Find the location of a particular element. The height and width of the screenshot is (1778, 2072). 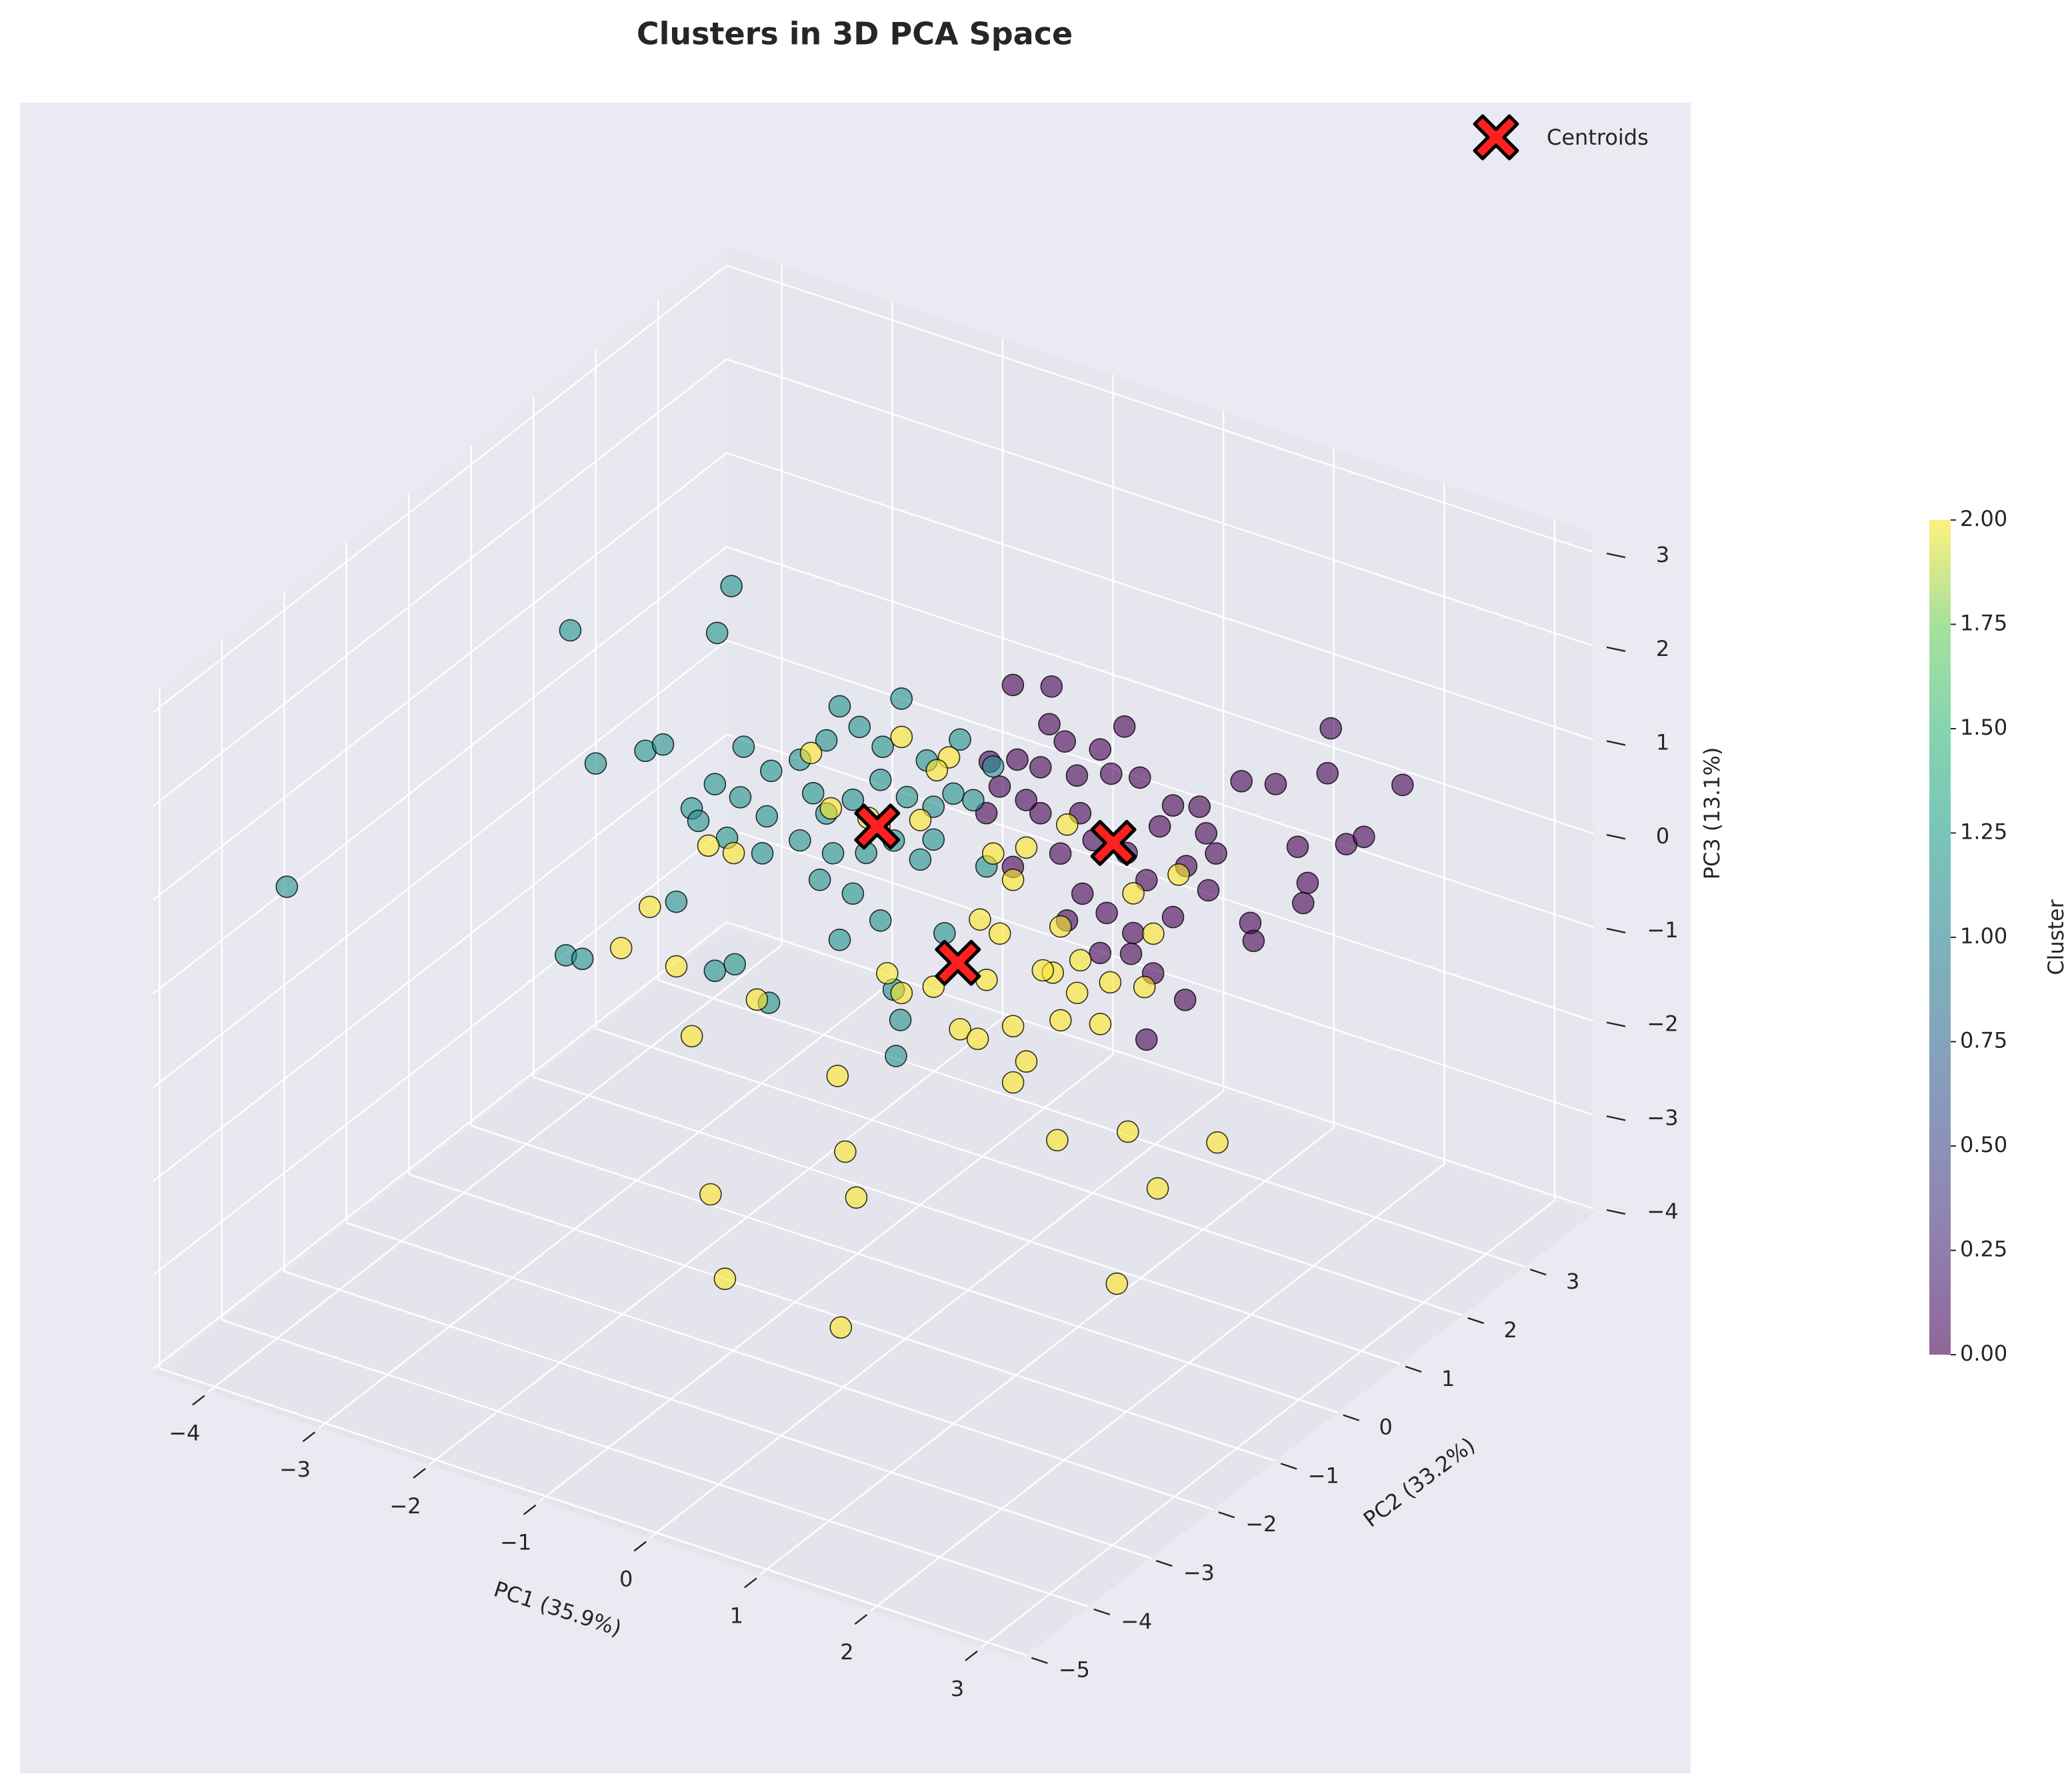

y-tick-label: −5 is located at coordinates (1074, 1670).